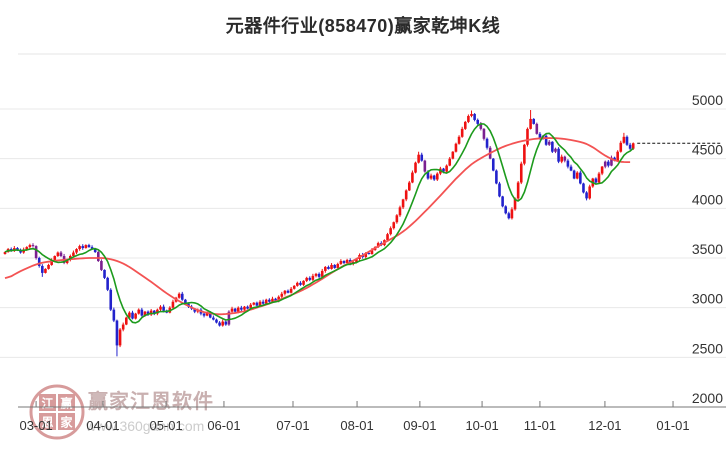 This screenshot has height=450, width=726. Describe the element at coordinates (707, 299) in the screenshot. I see `svg-text: 3000` at that location.